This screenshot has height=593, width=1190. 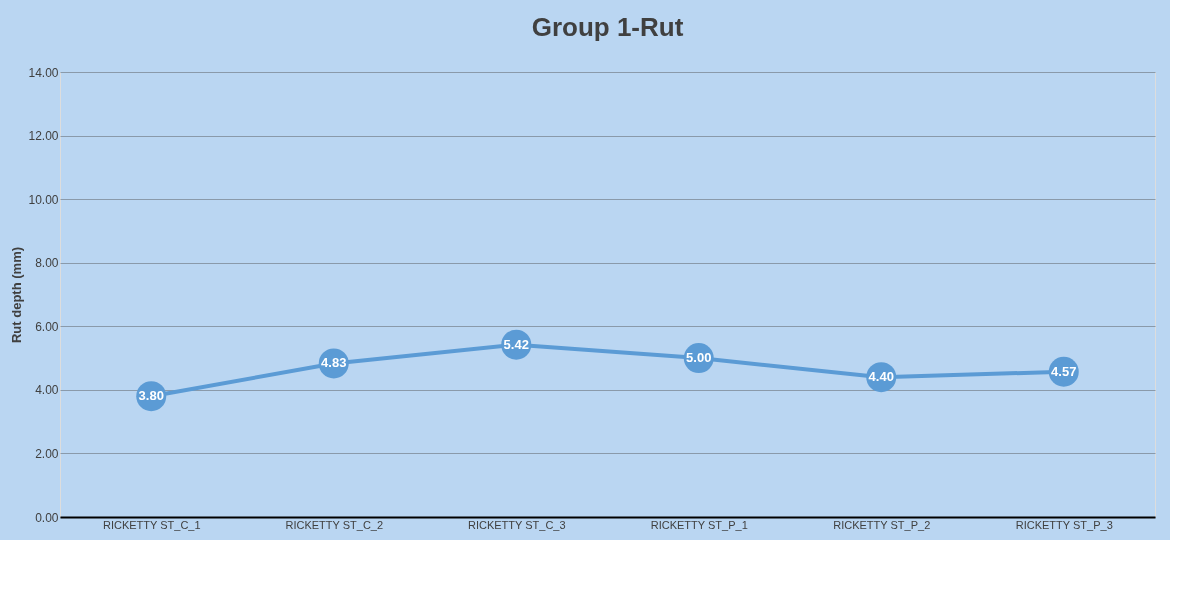 I want to click on chart-title: Group 1-Rut, so click(x=607, y=27).